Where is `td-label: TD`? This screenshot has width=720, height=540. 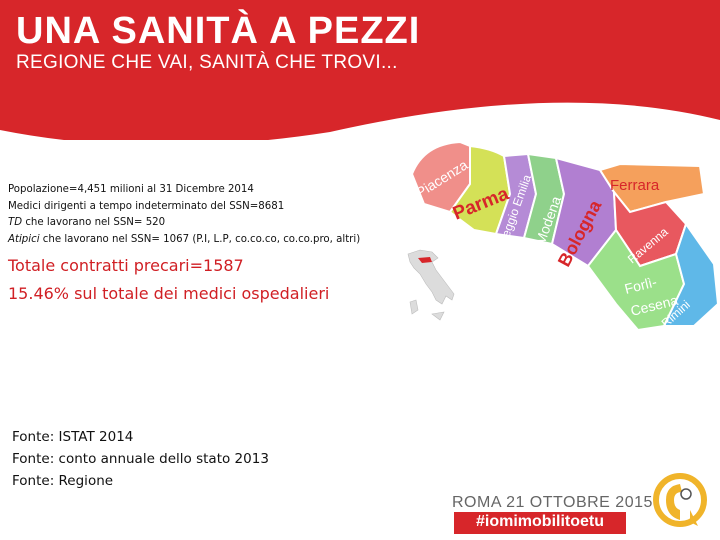
td-label: TD is located at coordinates (15, 222).